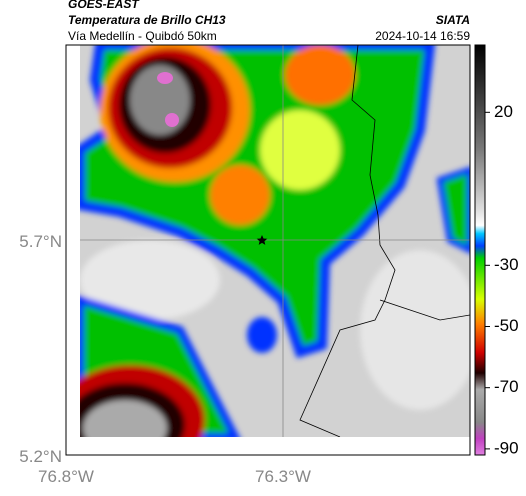 This screenshot has height=496, width=526. I want to click on colorbar-tick-label: -90, so click(506, 447).